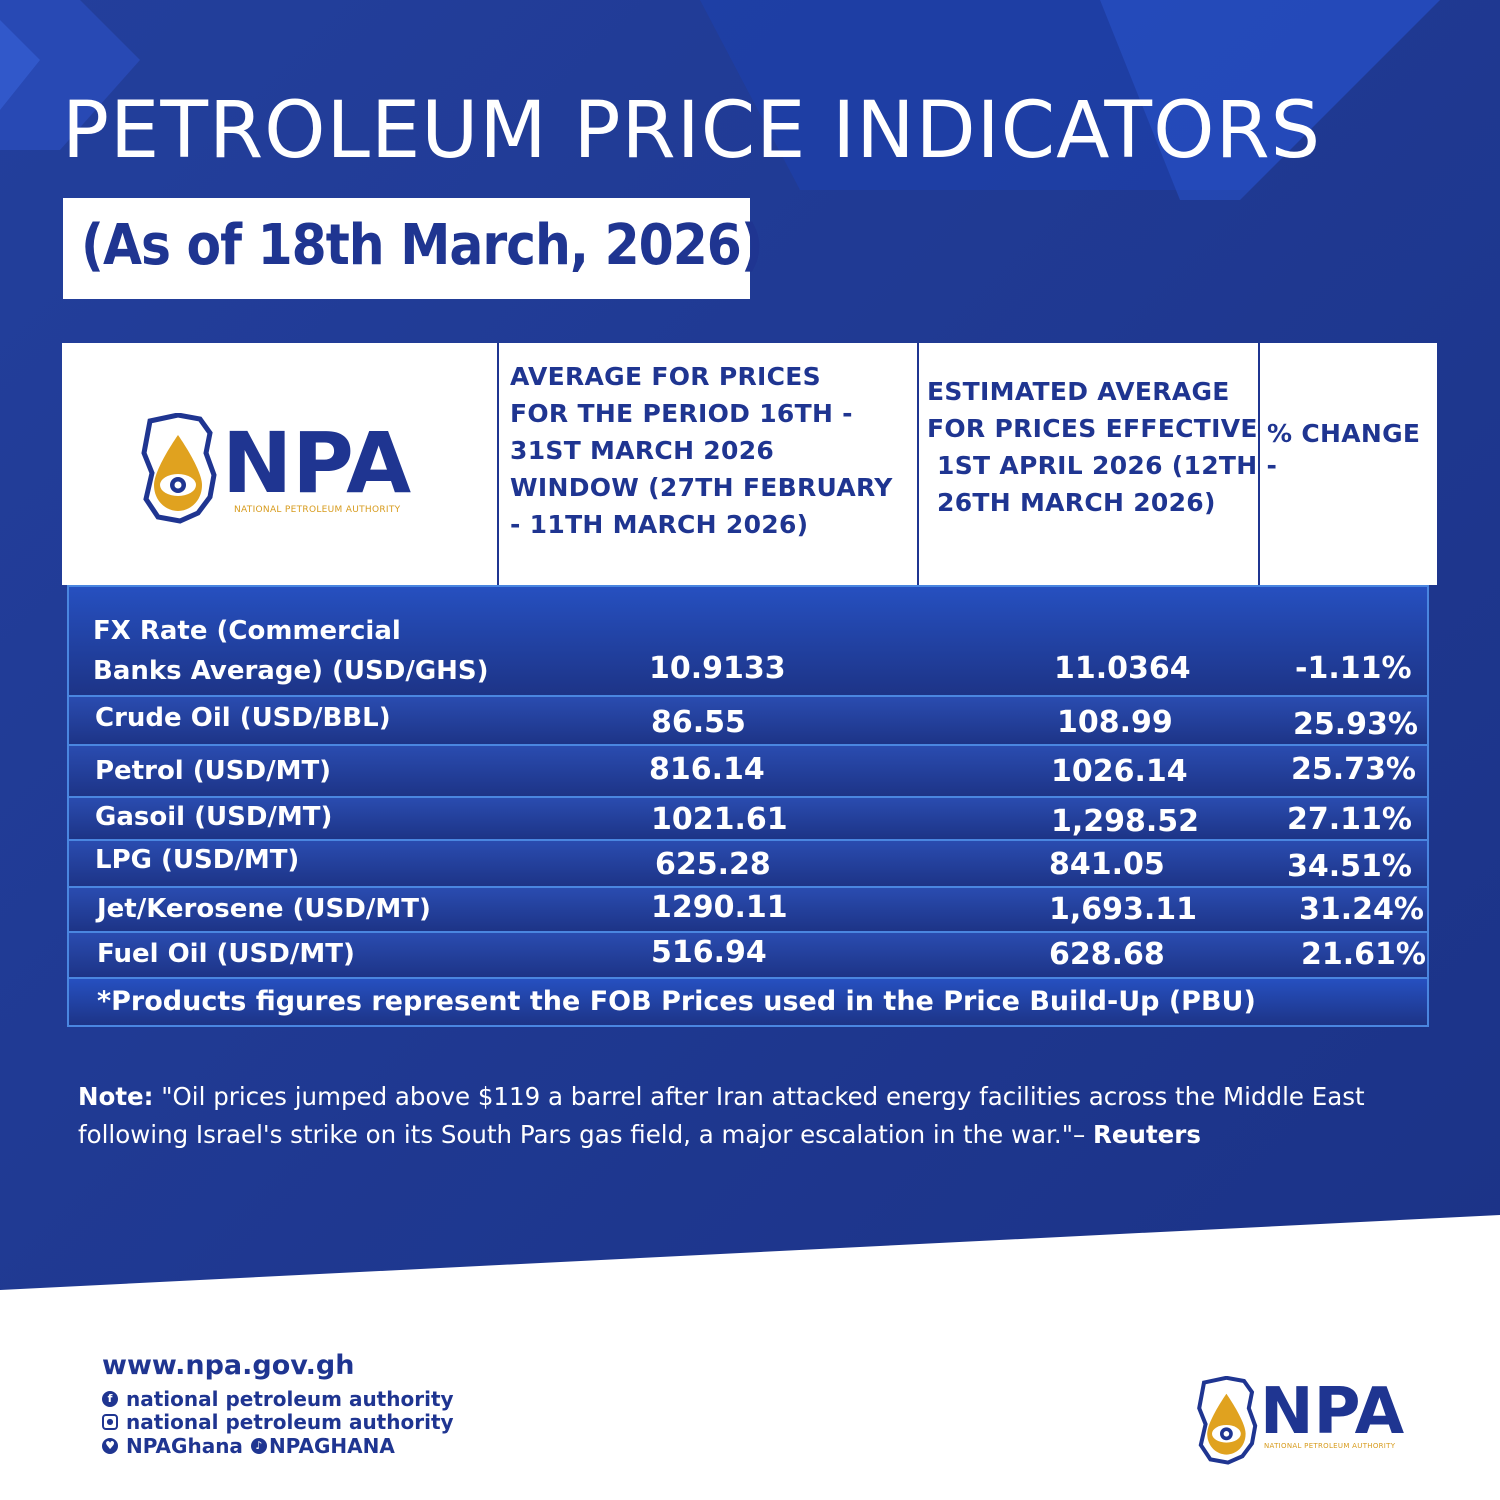 Image resolution: width=1500 pixels, height=1500 pixels. Describe the element at coordinates (264, 909) in the screenshot. I see `row-label: Jet/Kerosene (USD/MT)` at that location.